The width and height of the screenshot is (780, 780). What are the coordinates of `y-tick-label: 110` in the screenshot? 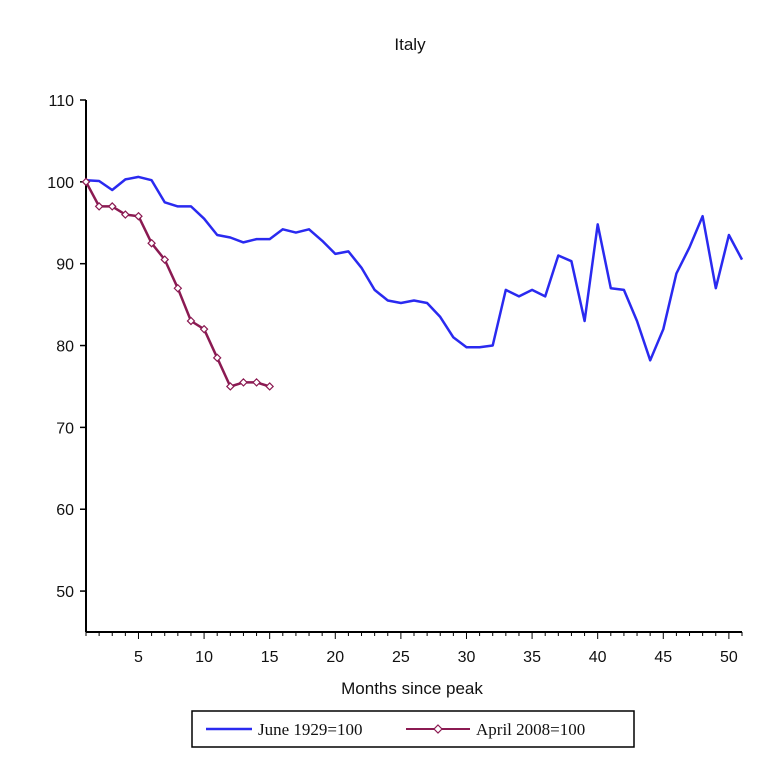 It's located at (61, 101).